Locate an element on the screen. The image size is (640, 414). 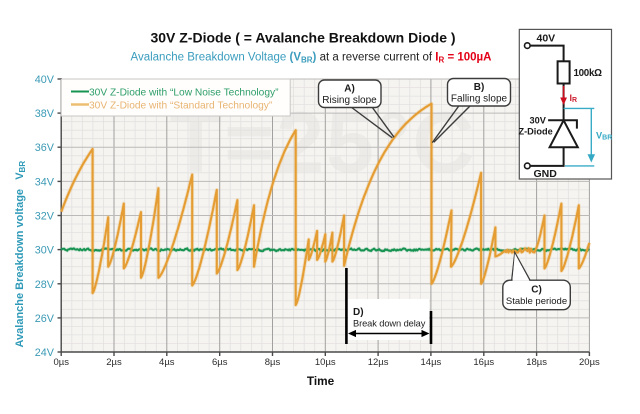
svg-text: 2µs is located at coordinates (114, 362).